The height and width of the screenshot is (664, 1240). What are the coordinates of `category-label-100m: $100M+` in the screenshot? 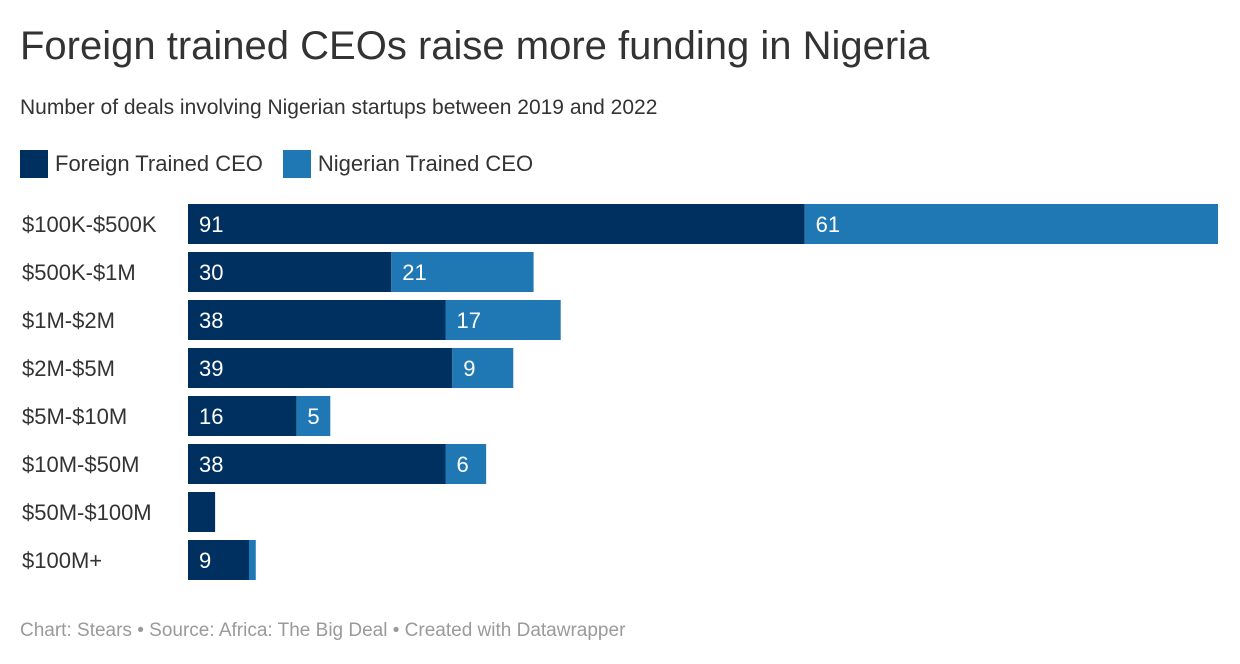 It's located at (62, 560).